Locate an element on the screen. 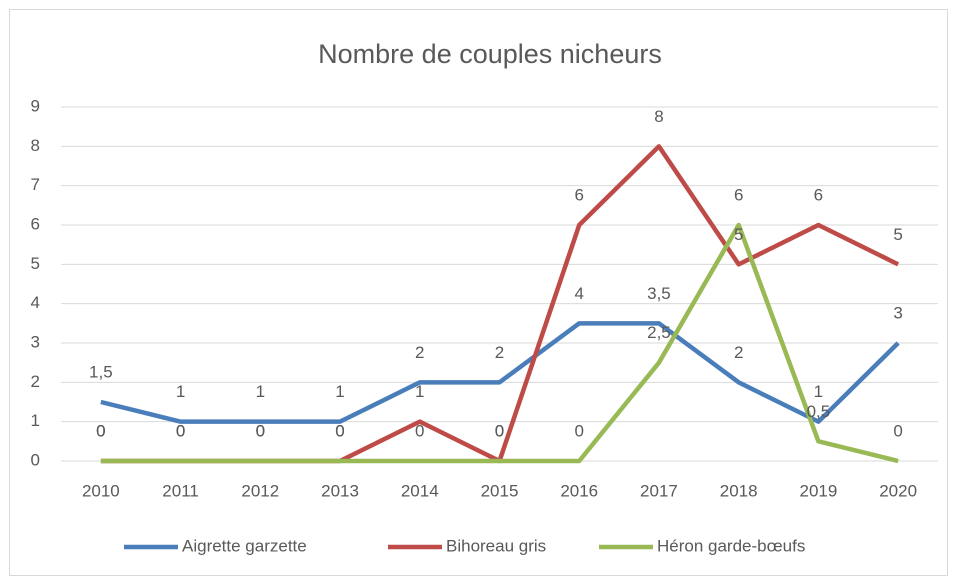  y-tick-label: 5 is located at coordinates (35, 263).